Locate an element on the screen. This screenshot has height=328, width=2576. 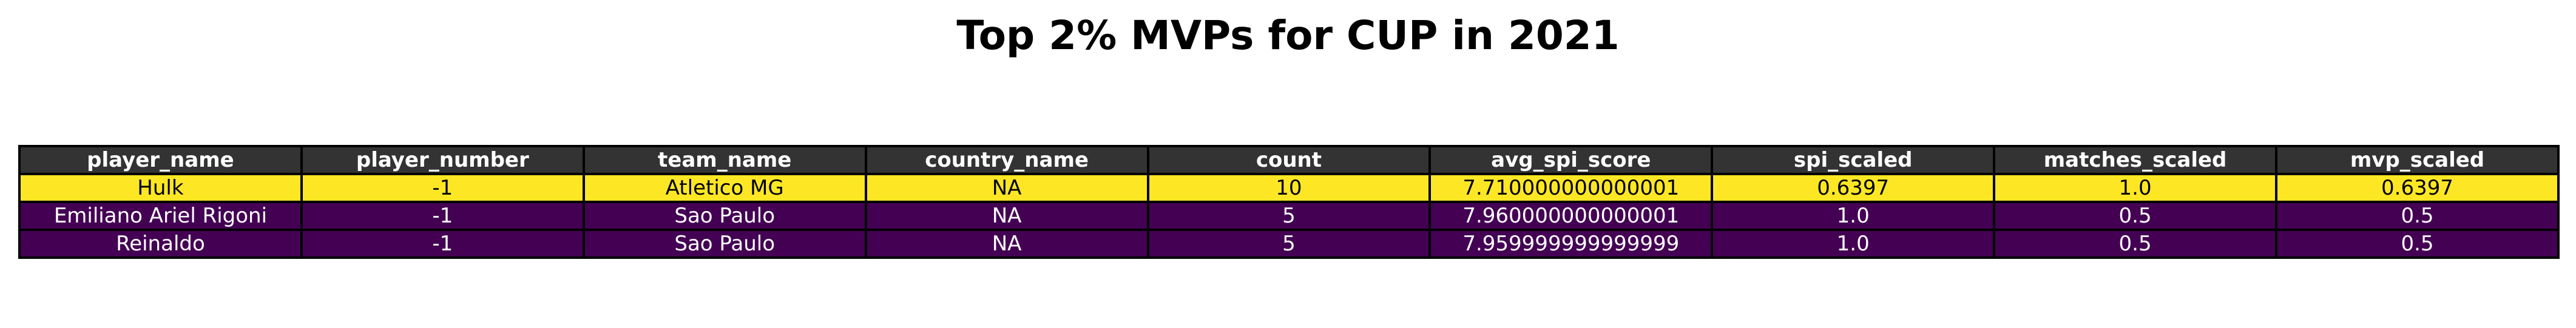
chart-title: Top 2% MVPs for CUP in 2021 is located at coordinates (1288, 35).